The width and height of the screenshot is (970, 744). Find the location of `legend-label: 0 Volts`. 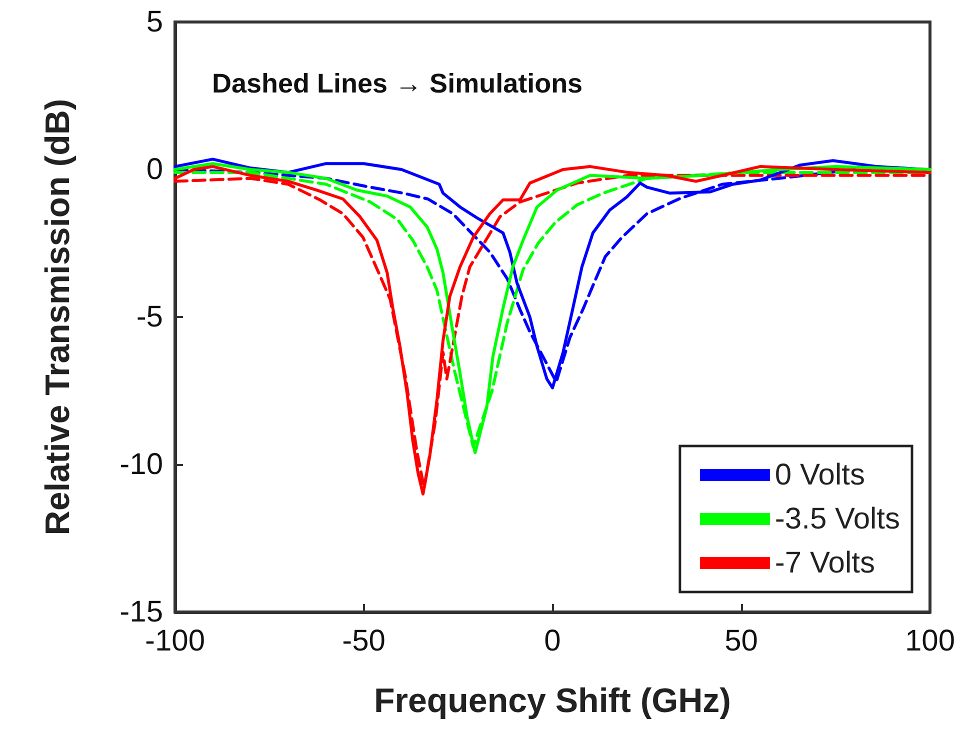

legend-label: 0 Volts is located at coordinates (819, 475).